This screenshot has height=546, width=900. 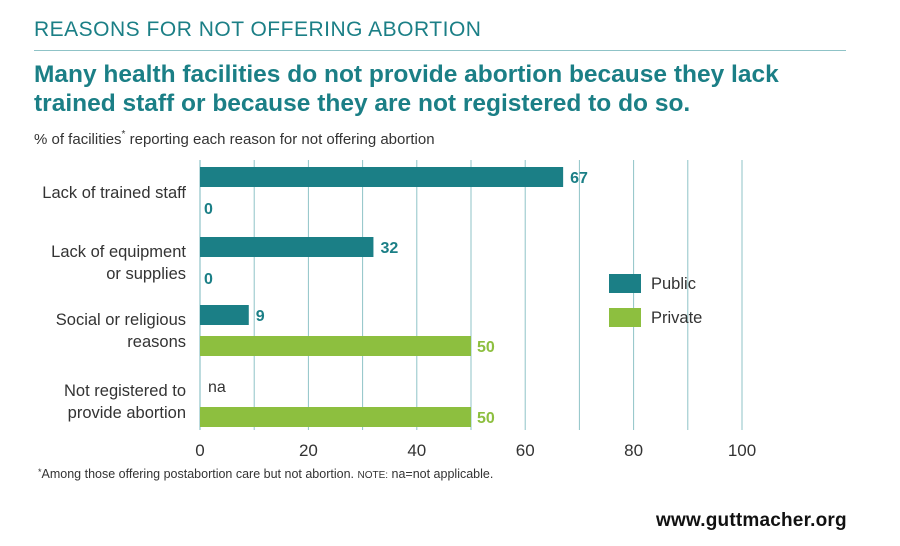 I want to click on legend-swatch-public, so click(x=625, y=283).